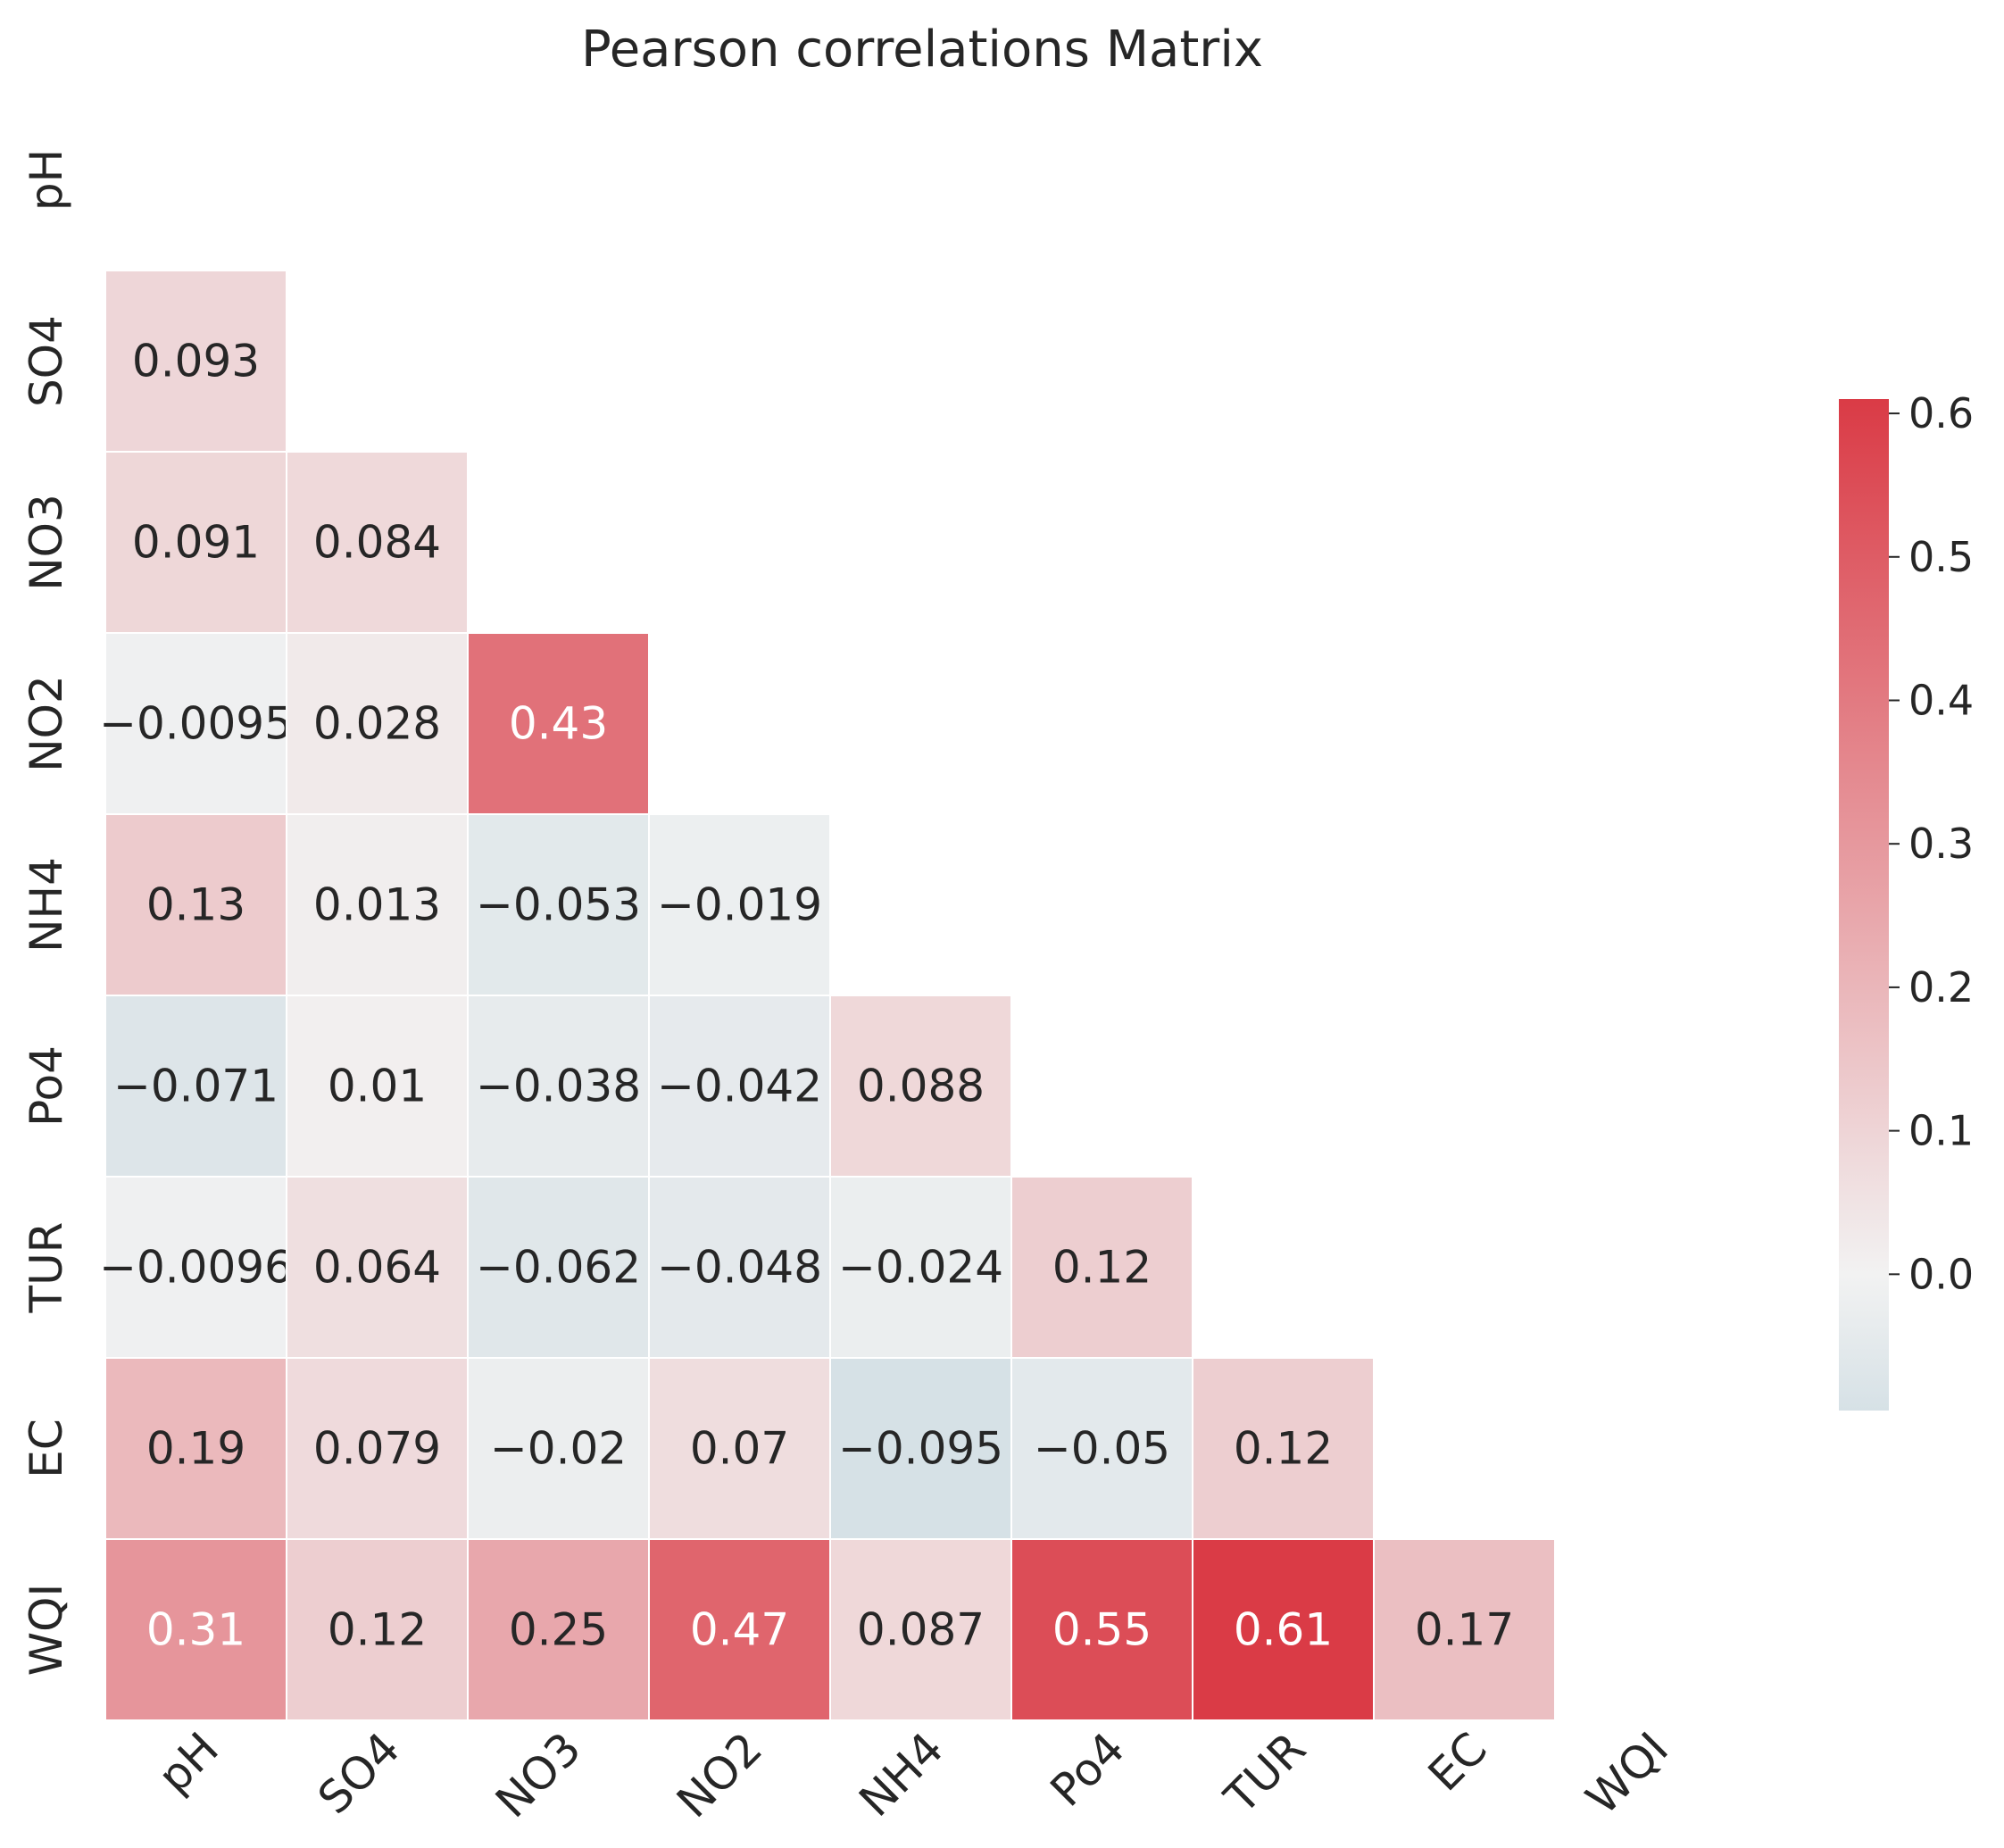 This screenshot has width=2004, height=1848. I want to click on colorbar-tick-label: 0.0, so click(1941, 1274).